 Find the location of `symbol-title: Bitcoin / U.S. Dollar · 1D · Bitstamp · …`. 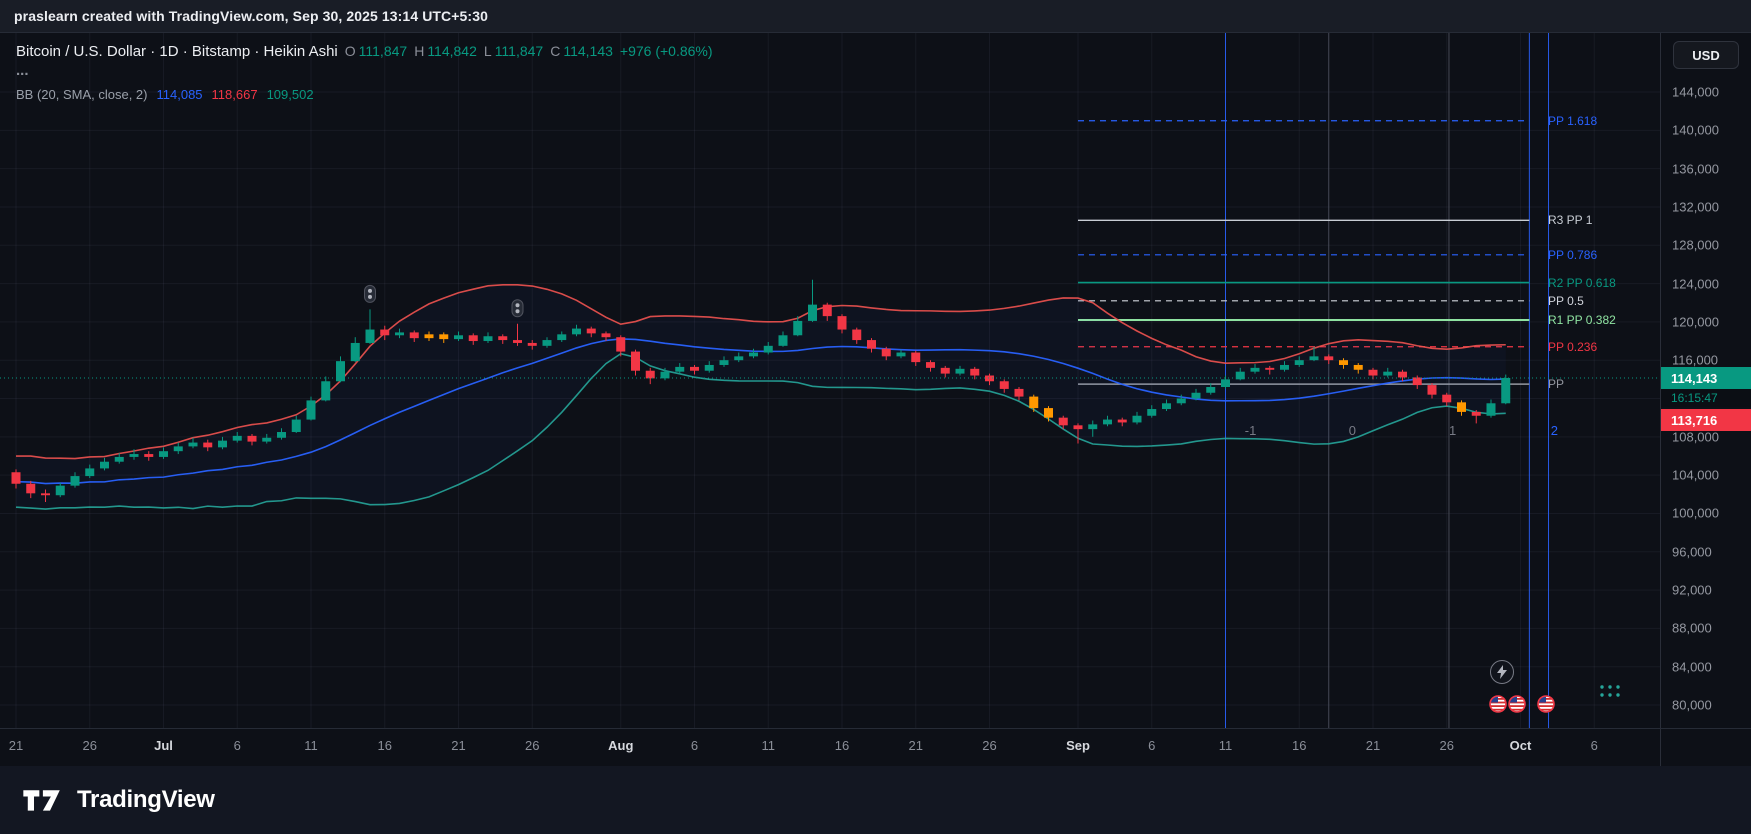

symbol-title: Bitcoin / U.S. Dollar · 1D · Bitstamp · … is located at coordinates (177, 51).